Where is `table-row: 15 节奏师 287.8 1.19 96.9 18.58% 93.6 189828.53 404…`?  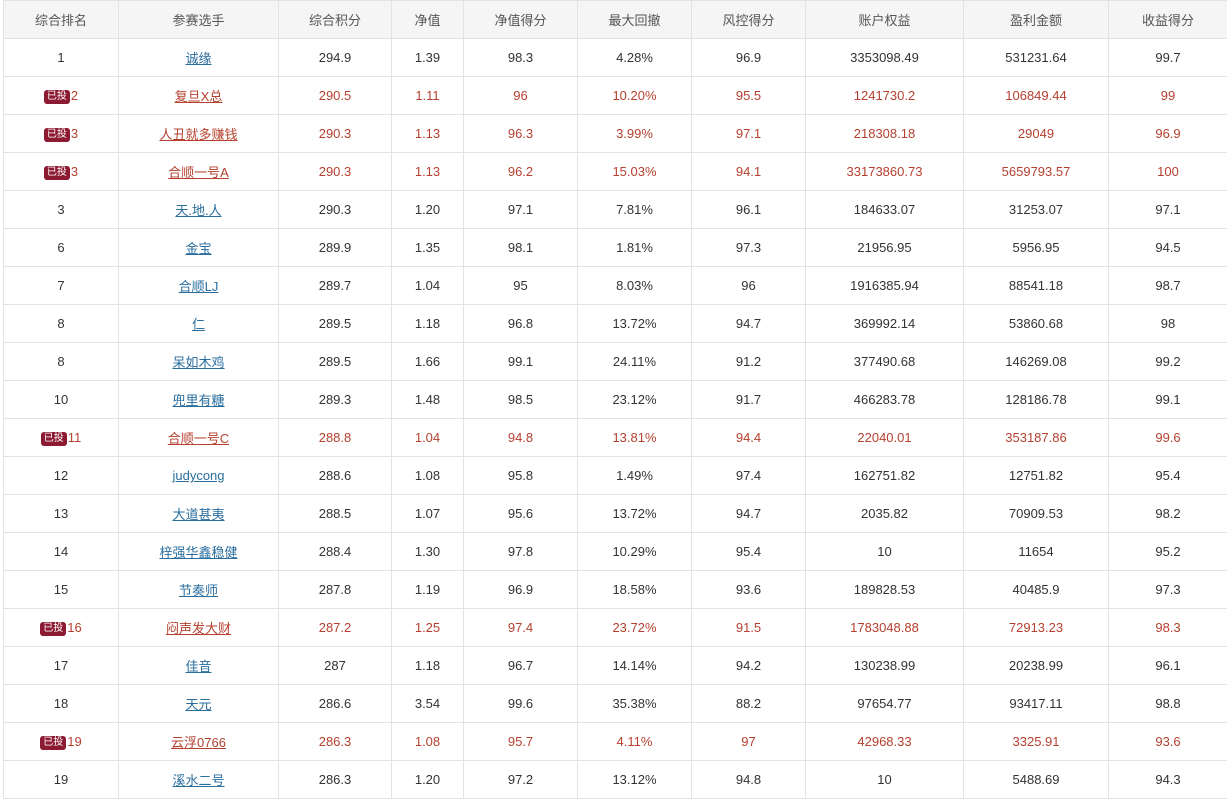 table-row: 15 节奏师 287.8 1.19 96.9 18.58% 93.6 189828.53 404… is located at coordinates (615, 589).